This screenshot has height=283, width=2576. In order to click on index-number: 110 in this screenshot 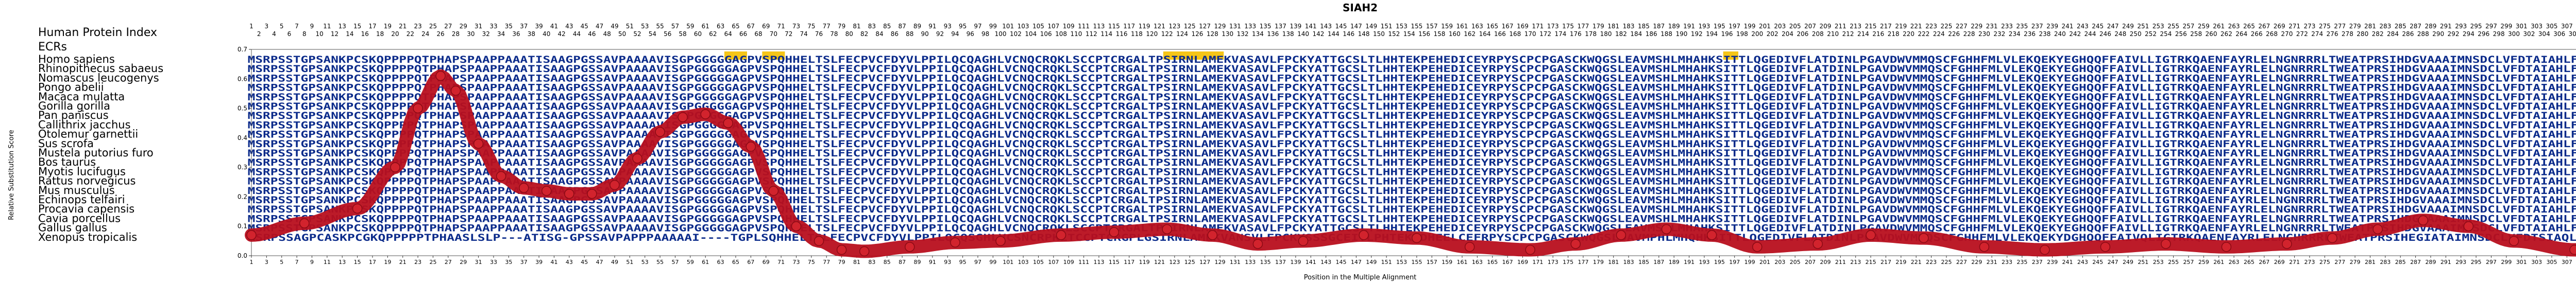, I will do `click(1076, 34)`.